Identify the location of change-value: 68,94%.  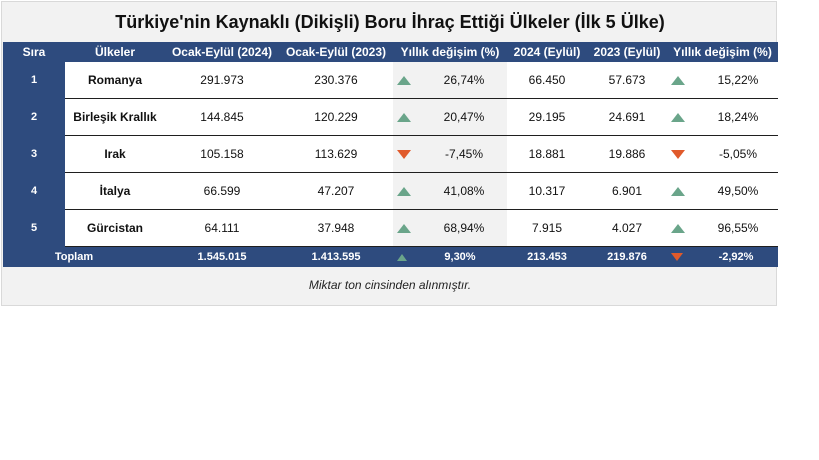
(464, 228).